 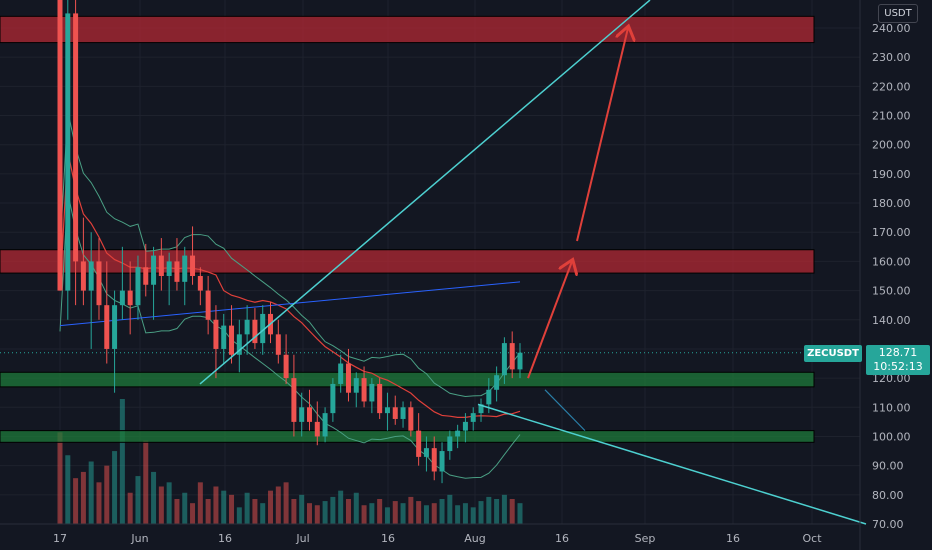 What do you see at coordinates (891, 28) in the screenshot?
I see `price-tick-label: 240.00` at bounding box center [891, 28].